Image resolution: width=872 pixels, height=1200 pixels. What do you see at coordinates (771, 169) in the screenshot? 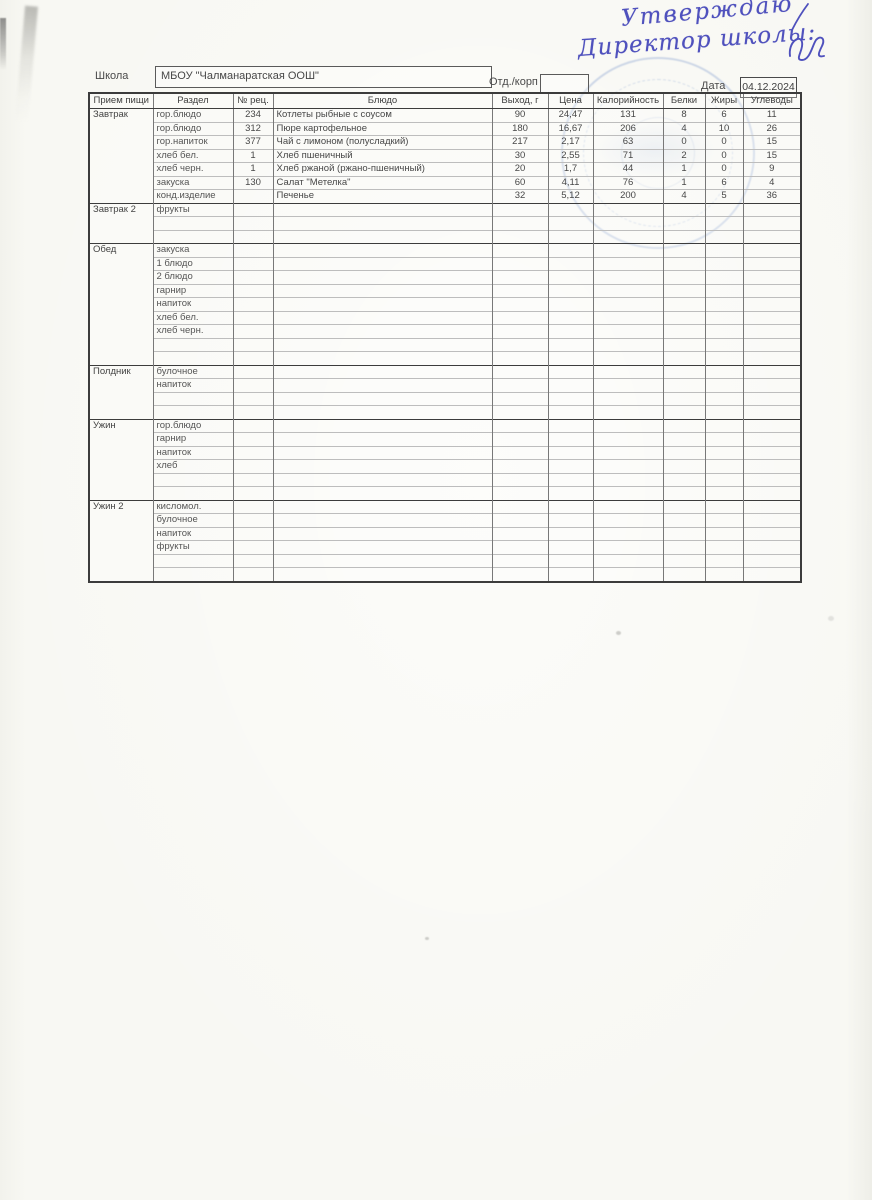
I see `table-cell: 9` at bounding box center [771, 169].